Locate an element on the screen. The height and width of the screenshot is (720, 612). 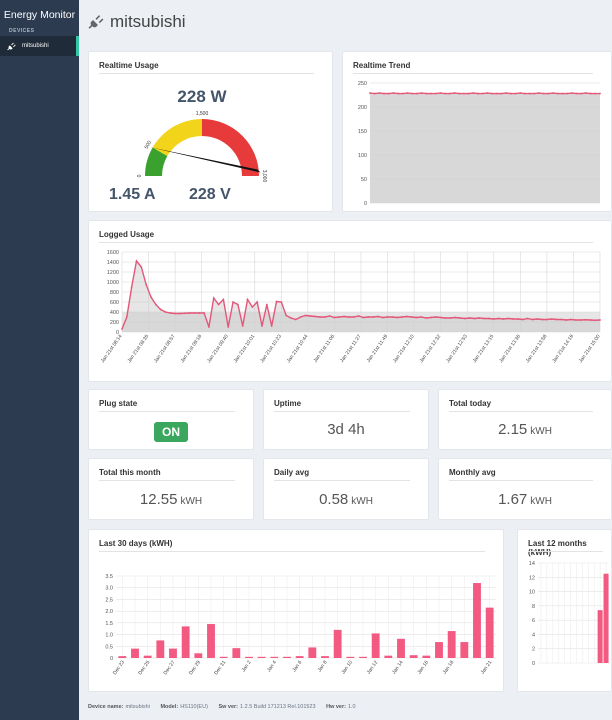
x-tick-label: Jan 10 is located at coordinates (347, 668).